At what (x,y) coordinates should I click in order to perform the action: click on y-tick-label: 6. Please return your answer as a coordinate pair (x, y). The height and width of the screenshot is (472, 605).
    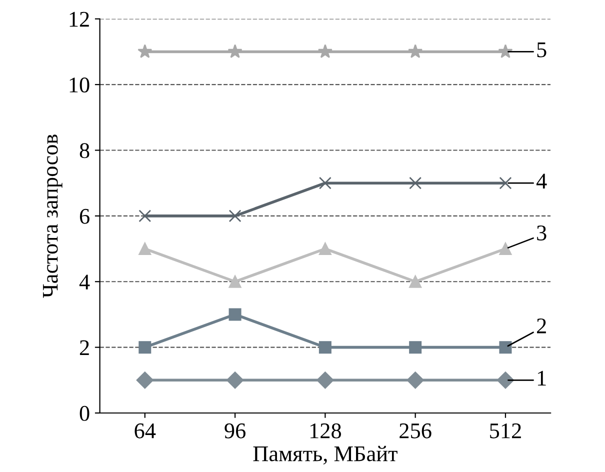
    Looking at the image, I should click on (85, 216).